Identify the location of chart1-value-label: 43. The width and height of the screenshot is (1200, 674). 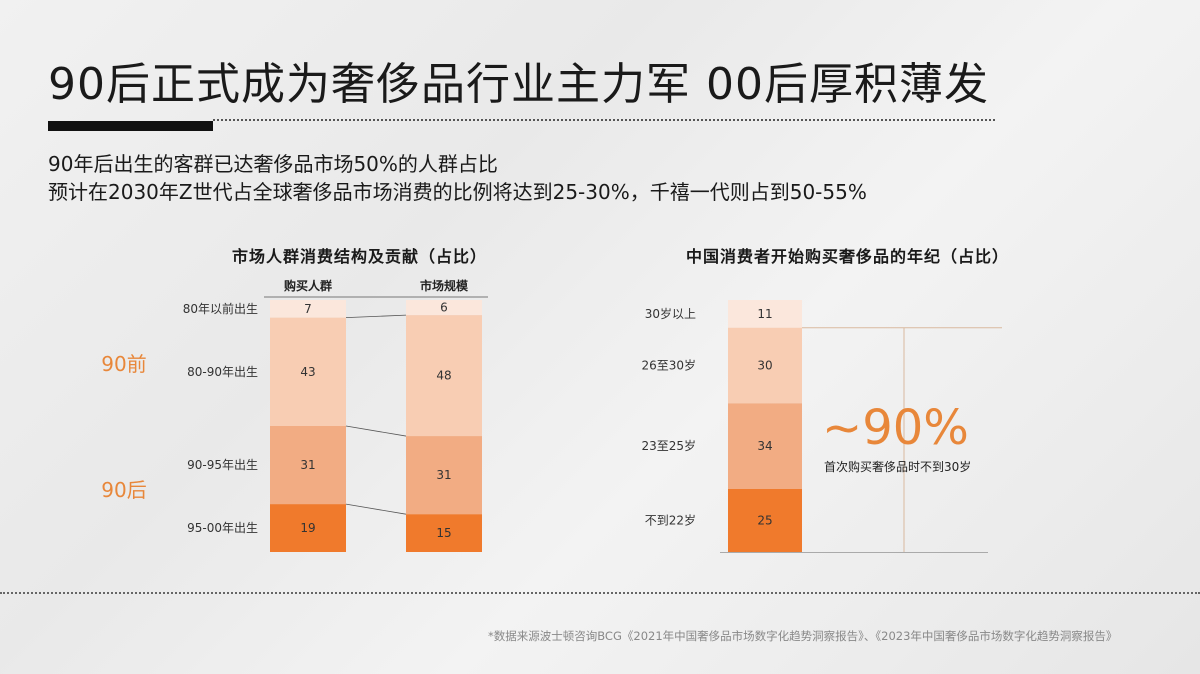
(307, 372).